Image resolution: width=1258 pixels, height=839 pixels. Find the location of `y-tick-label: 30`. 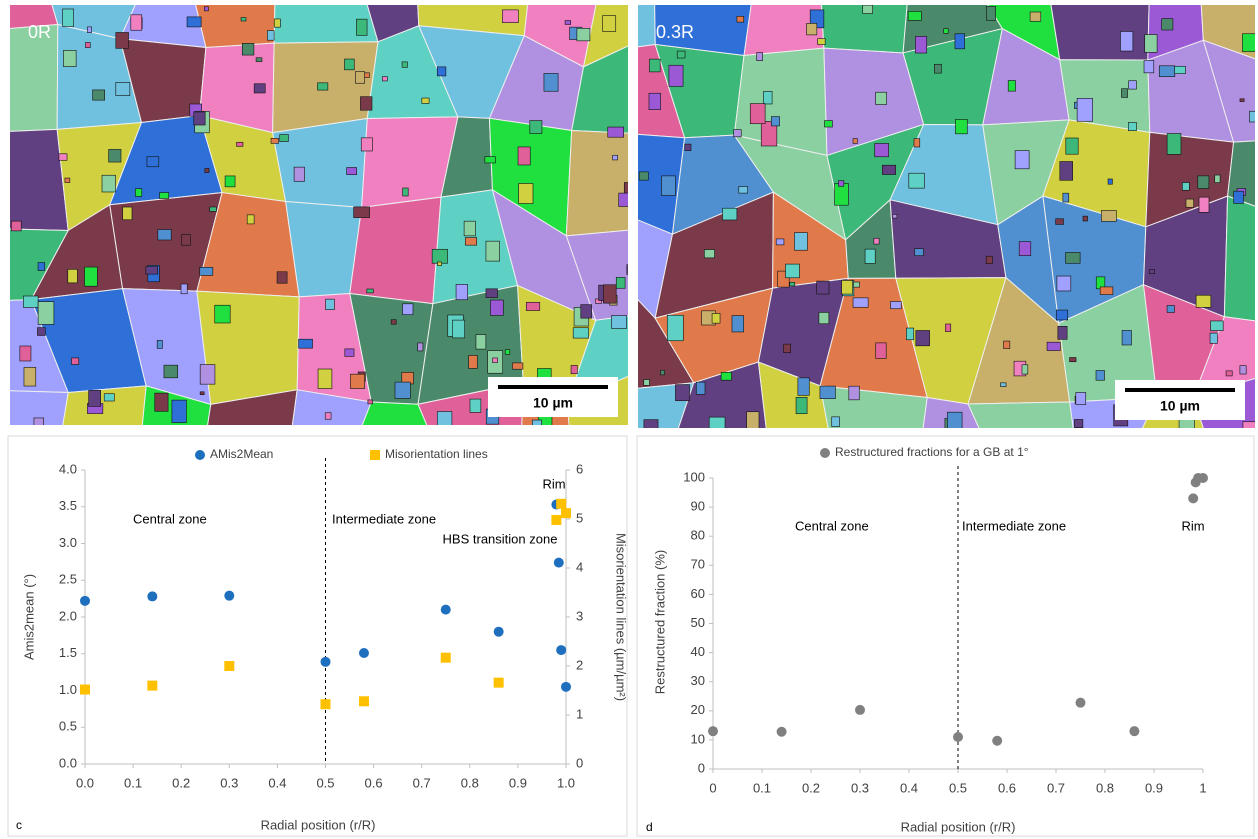

y-tick-label: 30 is located at coordinates (698, 680).